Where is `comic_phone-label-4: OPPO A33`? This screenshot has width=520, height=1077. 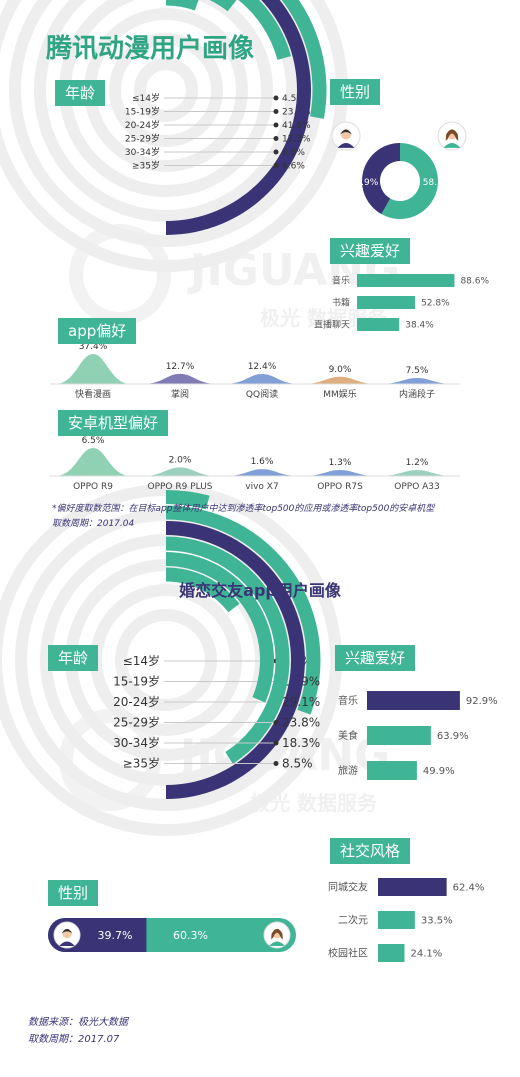 comic_phone-label-4: OPPO A33 is located at coordinates (417, 487).